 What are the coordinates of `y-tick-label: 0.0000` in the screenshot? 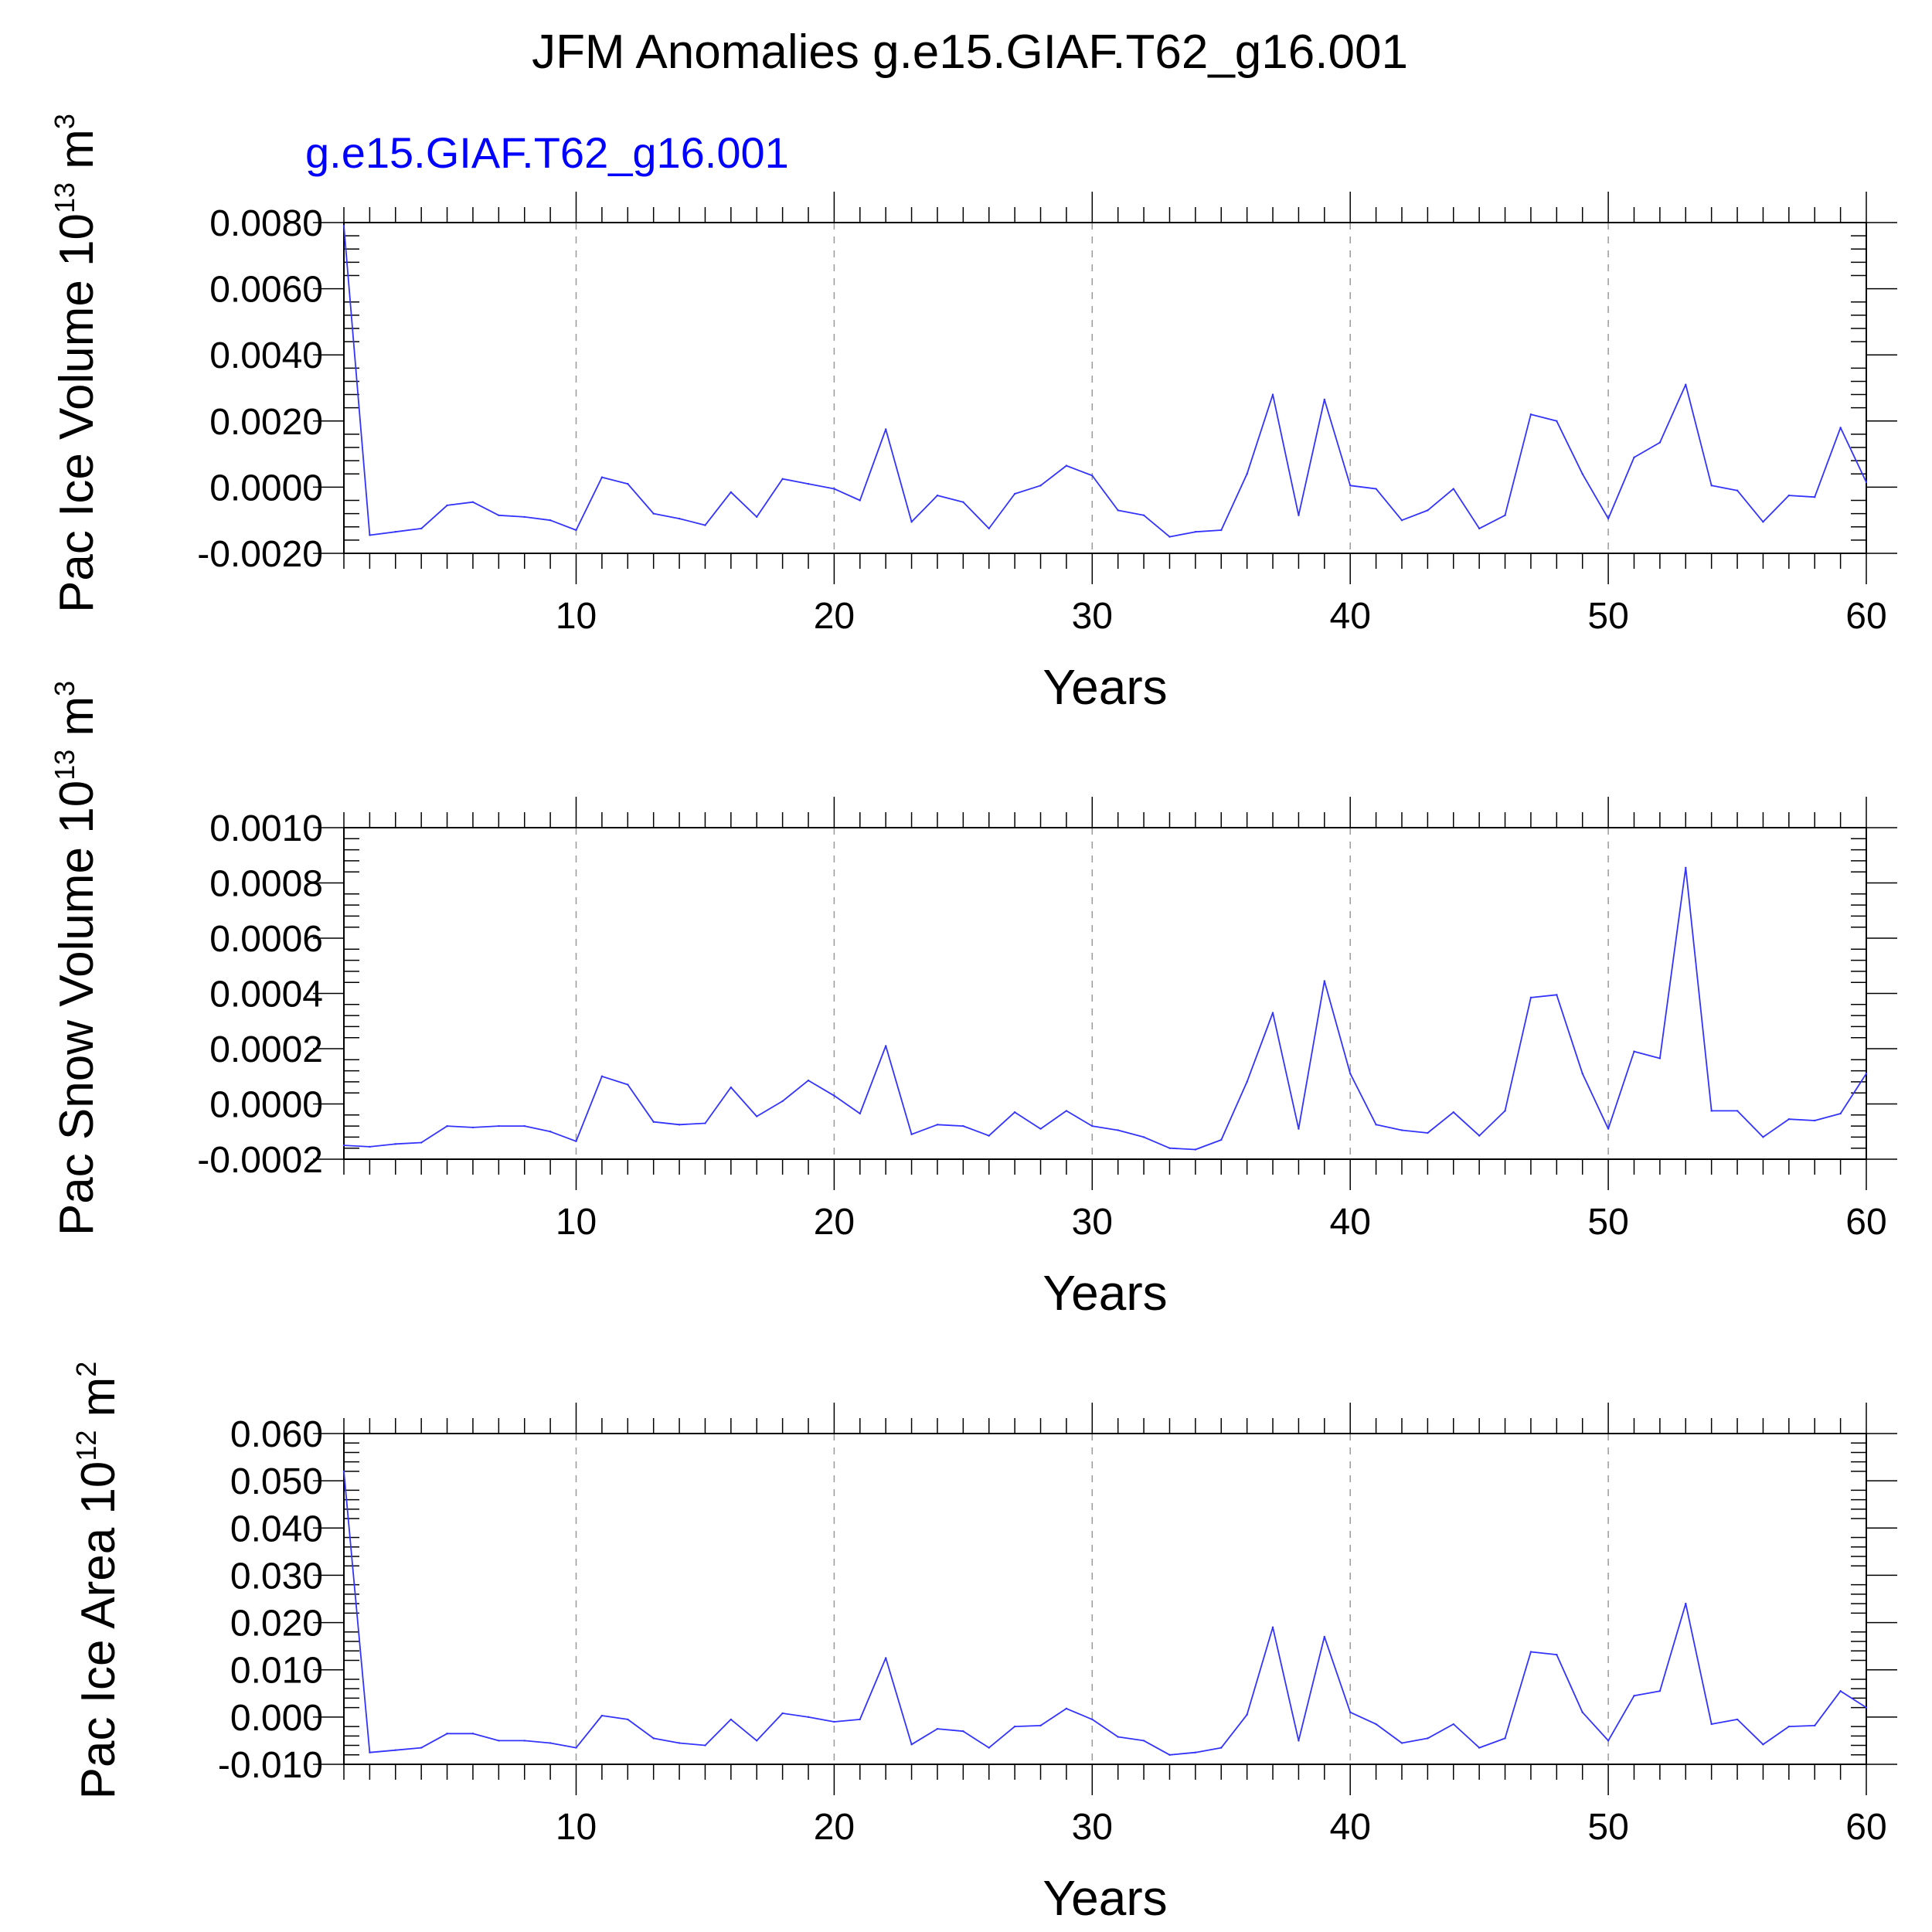 It's located at (266, 1106).